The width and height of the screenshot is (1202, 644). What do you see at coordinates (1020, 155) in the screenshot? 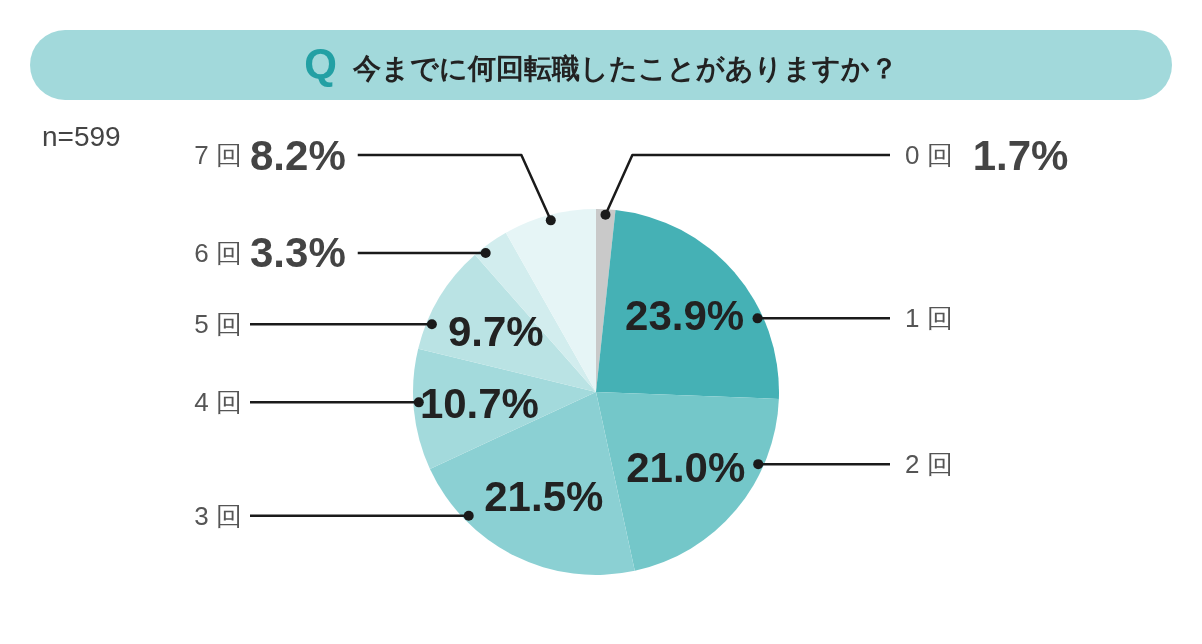
I see `data-label: 1.7%` at bounding box center [1020, 155].